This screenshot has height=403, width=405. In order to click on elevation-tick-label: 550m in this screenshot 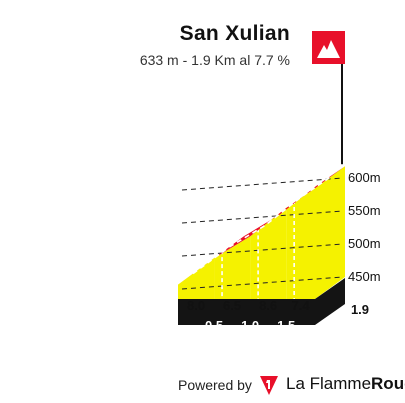, I will do `click(364, 210)`.